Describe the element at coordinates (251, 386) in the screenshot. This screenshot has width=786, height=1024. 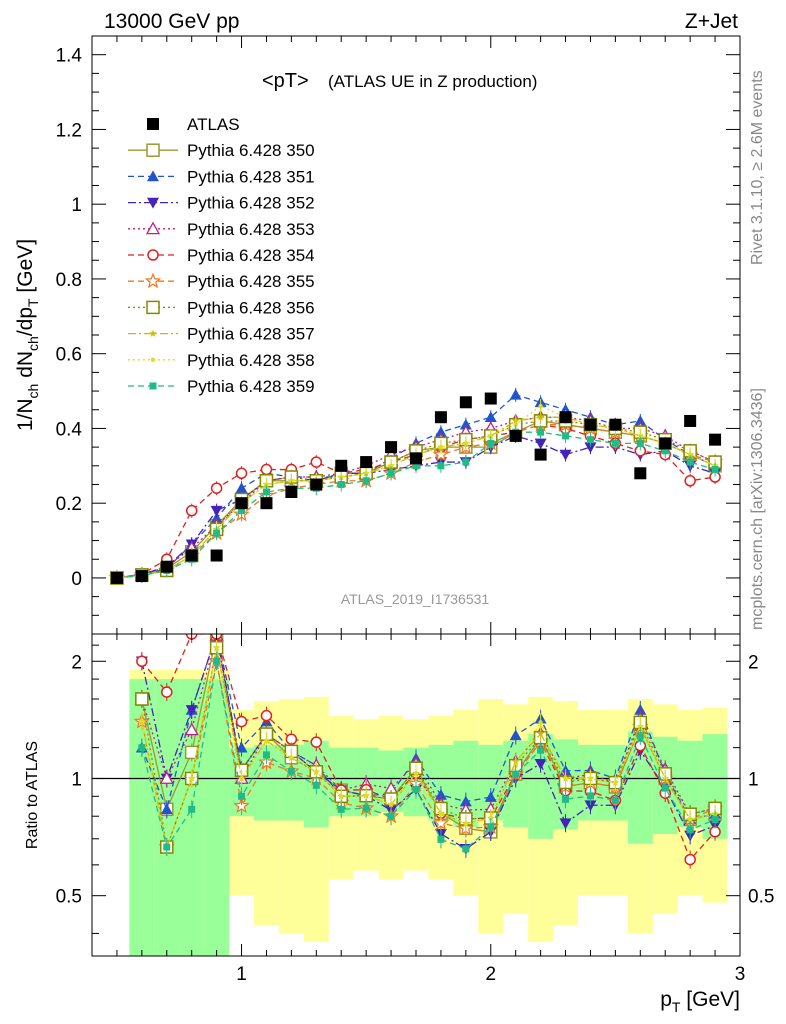
I see `legend-label: Pythia 6.428 359` at that location.